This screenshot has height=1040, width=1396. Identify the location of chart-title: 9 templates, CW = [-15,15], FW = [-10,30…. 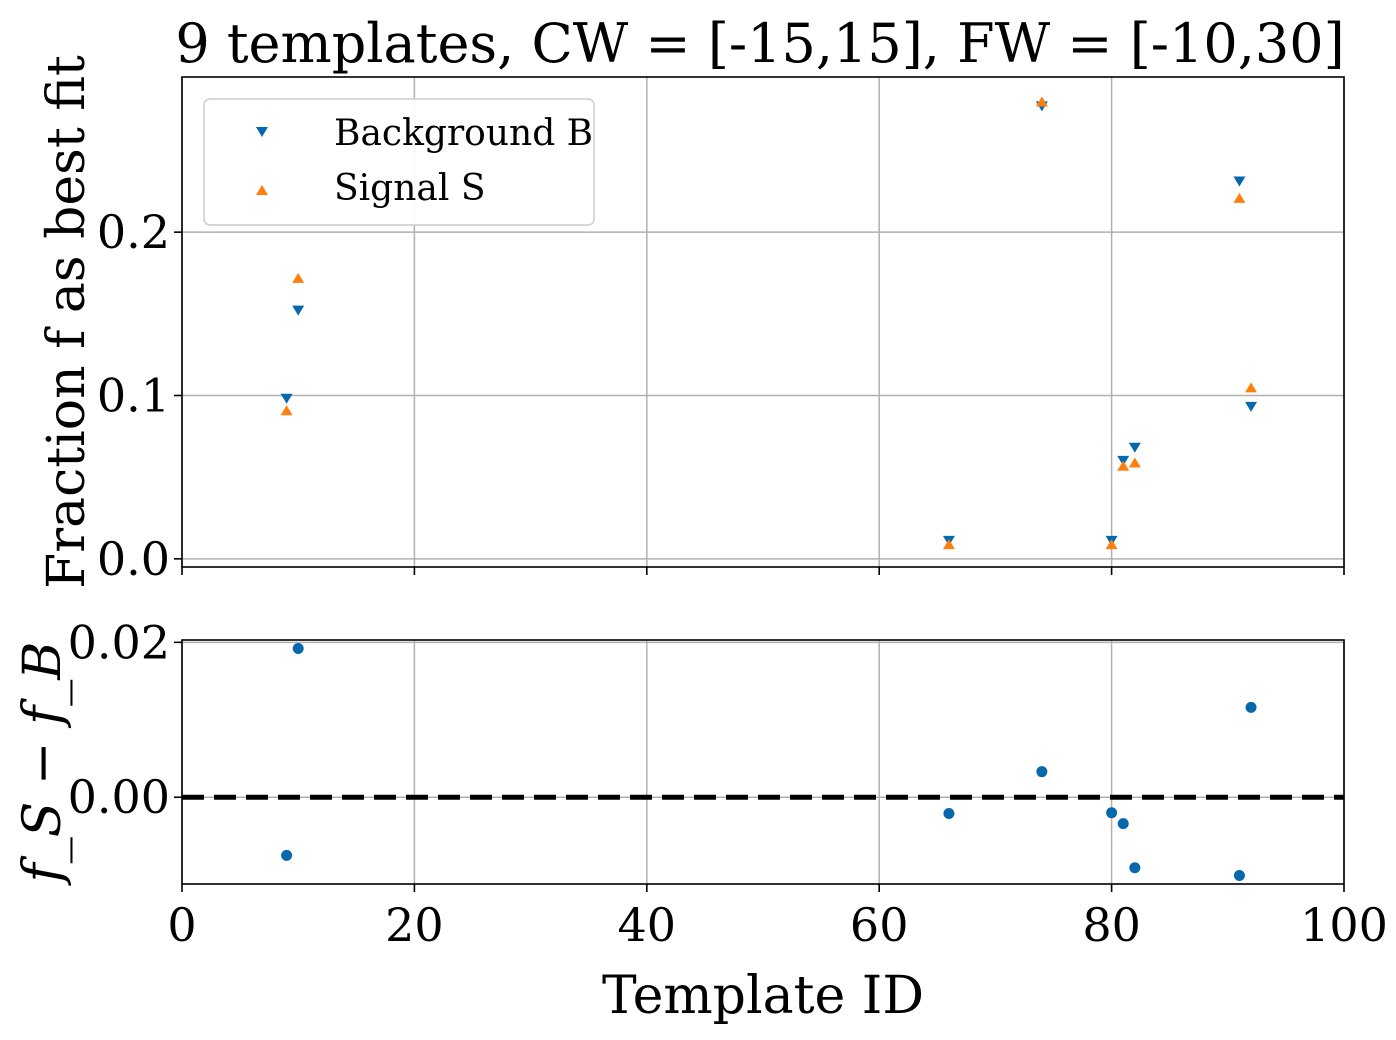
(759, 43).